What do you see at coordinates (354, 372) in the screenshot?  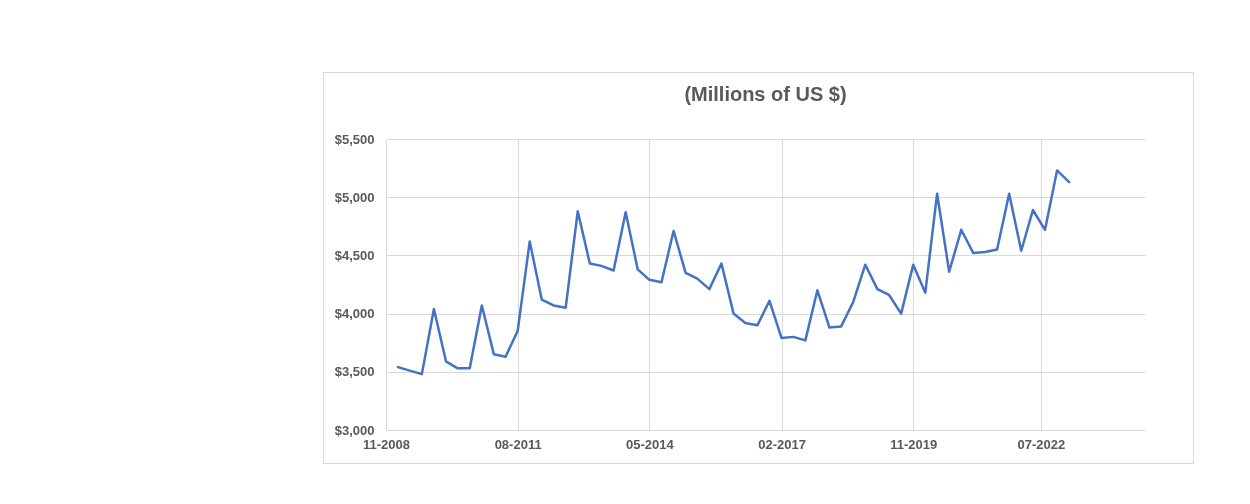 I see `y-tick-label: $3,500` at bounding box center [354, 372].